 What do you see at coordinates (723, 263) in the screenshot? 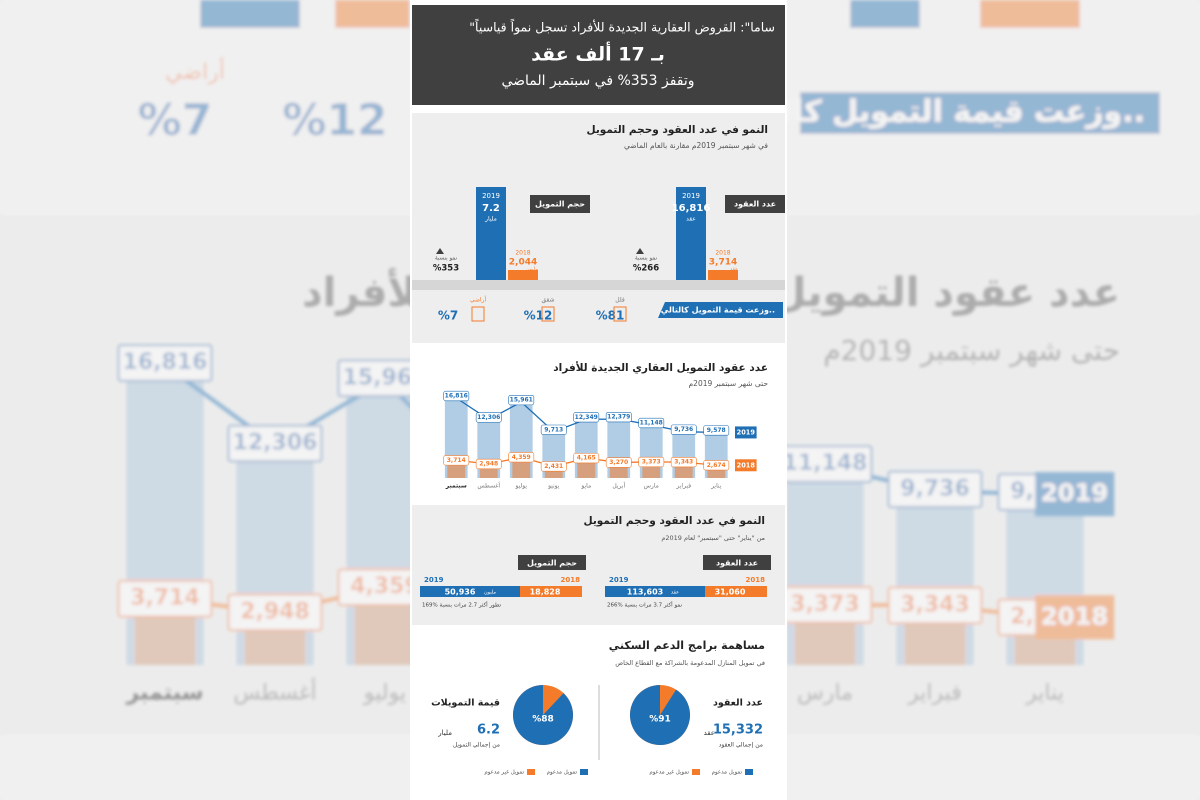
I see `value: 3,714` at bounding box center [723, 263].